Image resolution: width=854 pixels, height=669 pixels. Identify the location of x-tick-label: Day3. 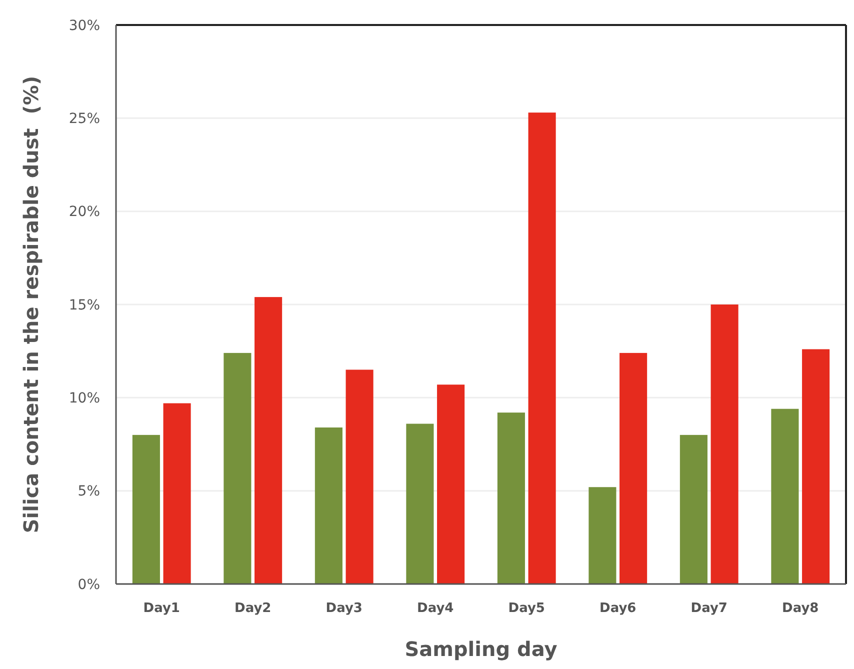
(344, 608).